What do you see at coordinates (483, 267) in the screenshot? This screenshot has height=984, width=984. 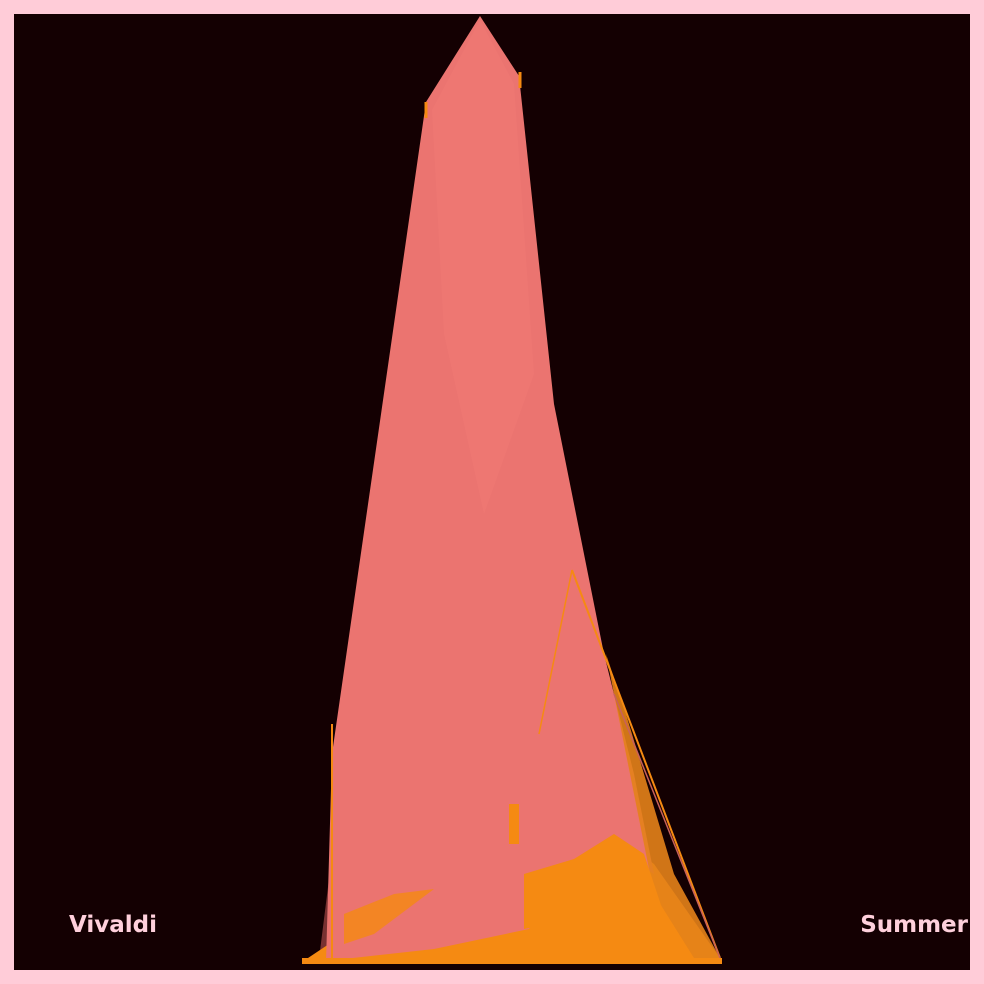 I see `peak-highlight-shape` at bounding box center [483, 267].